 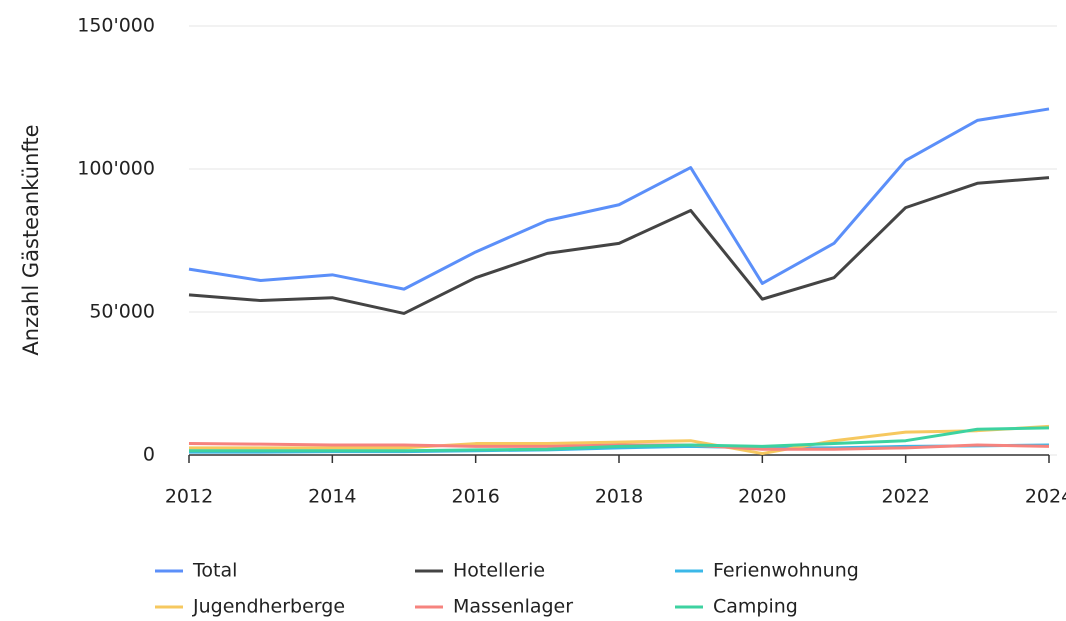 I want to click on series-line, so click(x=619, y=440).